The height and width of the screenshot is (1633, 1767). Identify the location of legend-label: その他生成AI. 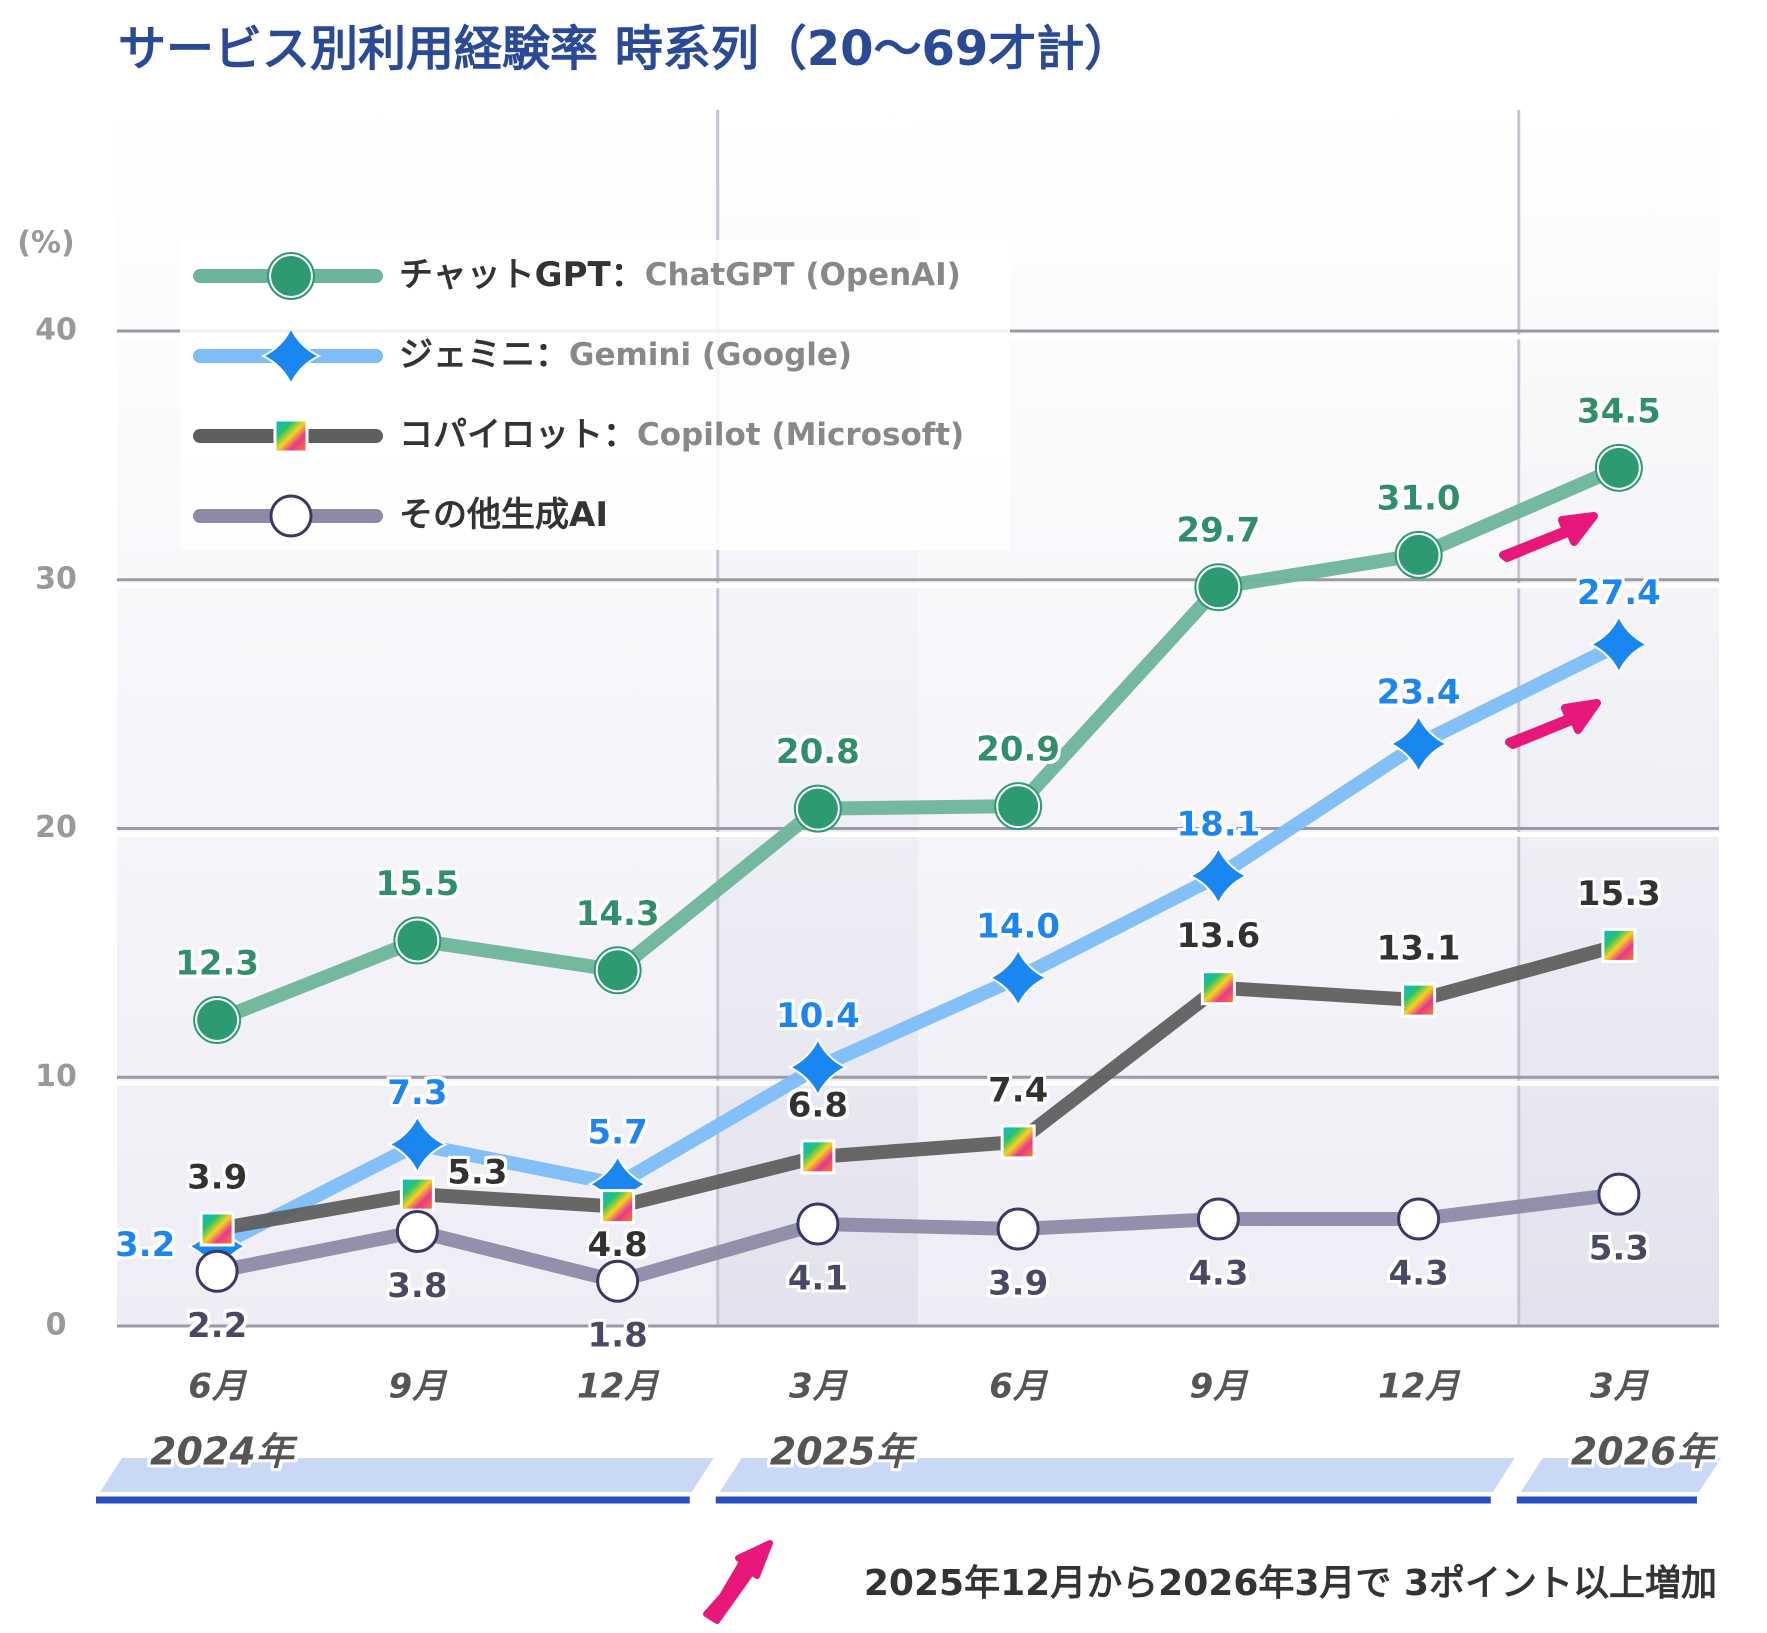
(503, 515).